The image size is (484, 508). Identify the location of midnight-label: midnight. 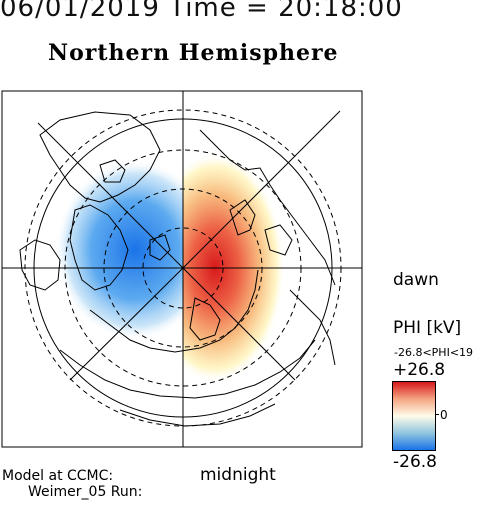
(238, 475).